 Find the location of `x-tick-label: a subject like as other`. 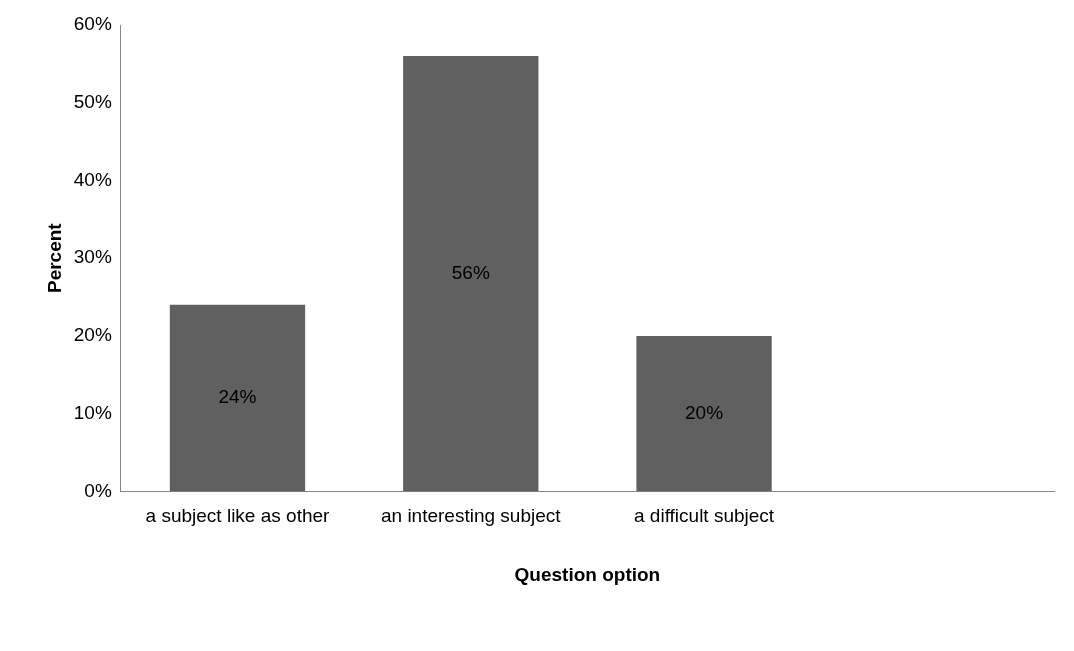

x-tick-label: a subject like as other is located at coordinates (238, 516).